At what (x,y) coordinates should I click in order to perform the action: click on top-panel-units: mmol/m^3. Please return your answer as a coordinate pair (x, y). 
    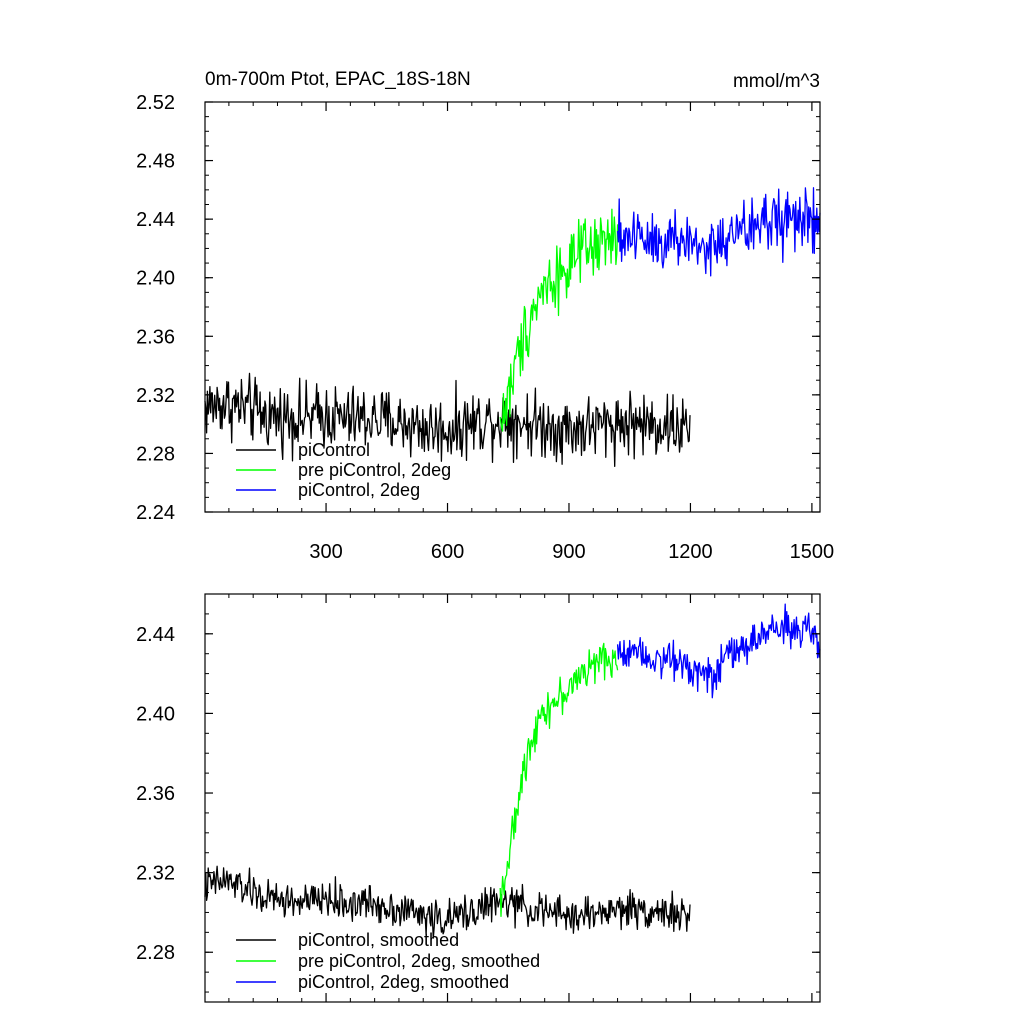
    Looking at the image, I should click on (776, 81).